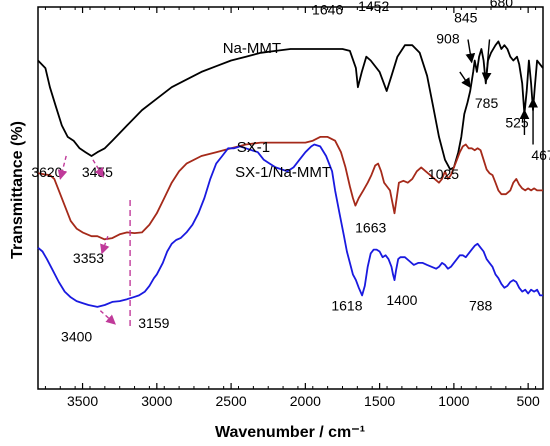 The image size is (550, 446). What do you see at coordinates (373, 7) in the screenshot?
I see `peak-label: 1452` at bounding box center [373, 7].